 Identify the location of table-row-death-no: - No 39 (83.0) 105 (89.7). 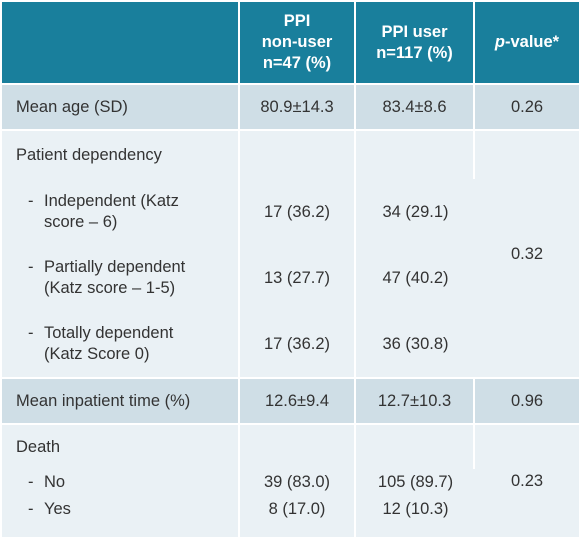
(290, 482).